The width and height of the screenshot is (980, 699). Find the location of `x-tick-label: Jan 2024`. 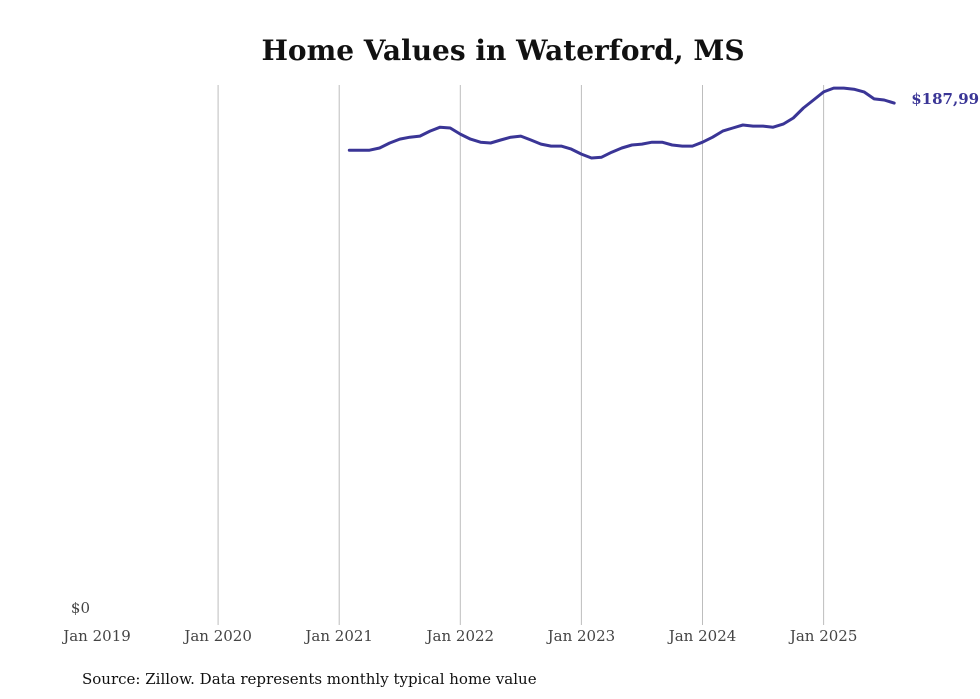

x-tick-label: Jan 2024 is located at coordinates (702, 636).